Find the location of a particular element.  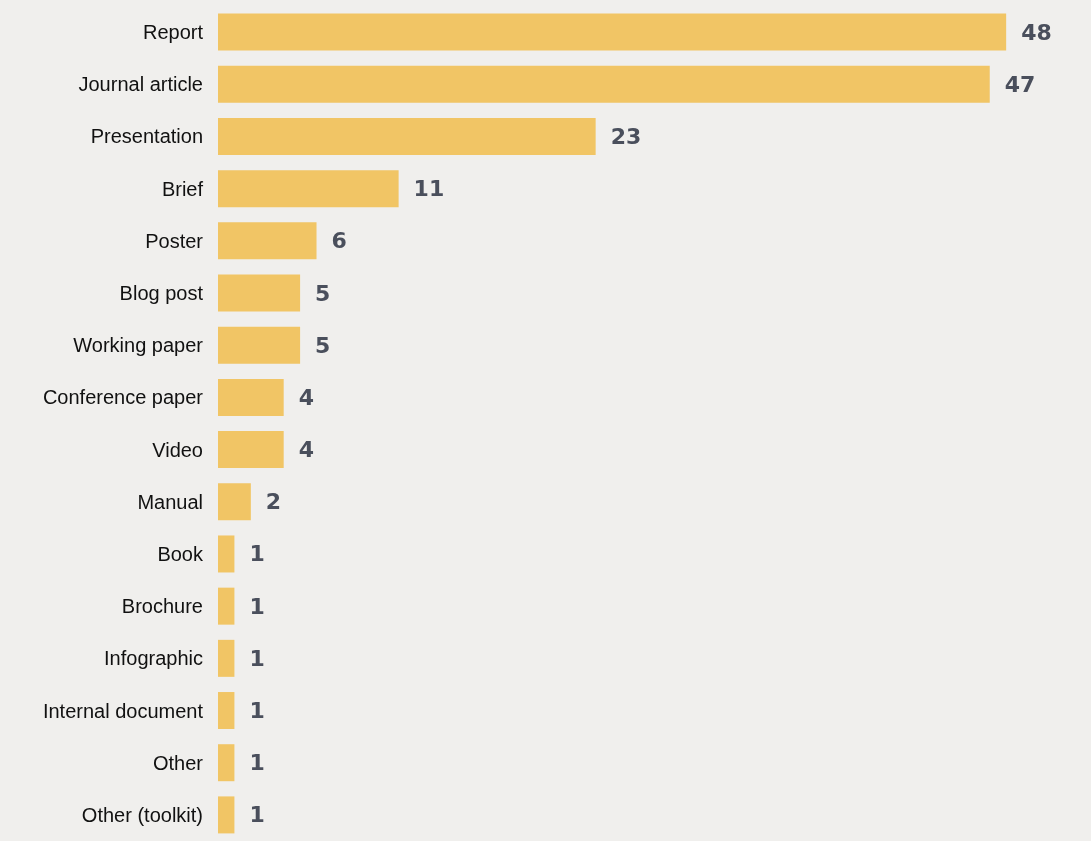

y-tick-label: Infographic is located at coordinates (153, 658).